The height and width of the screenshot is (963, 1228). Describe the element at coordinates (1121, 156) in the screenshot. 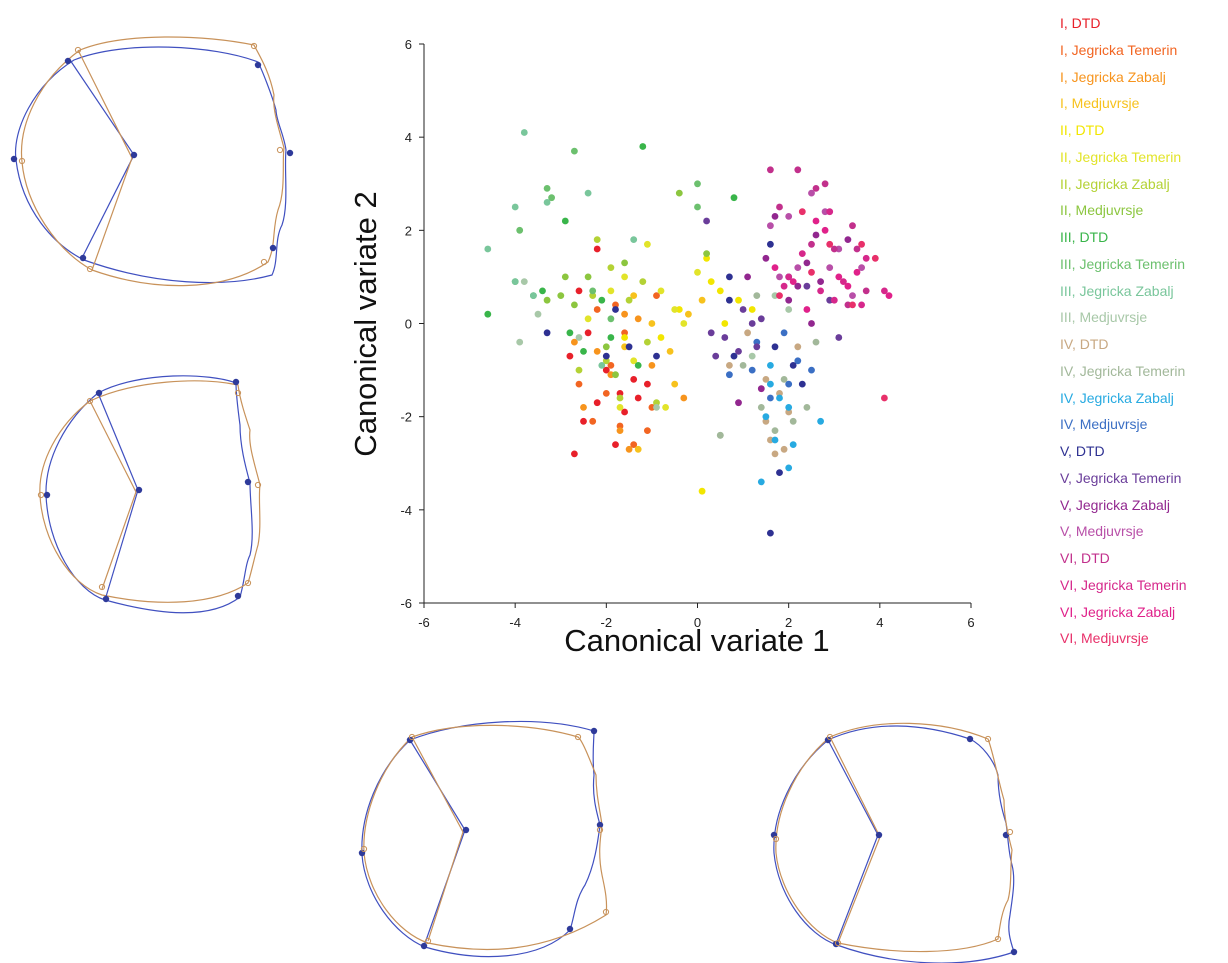

I see `legend-item: II, Jegricka Temerin` at that location.